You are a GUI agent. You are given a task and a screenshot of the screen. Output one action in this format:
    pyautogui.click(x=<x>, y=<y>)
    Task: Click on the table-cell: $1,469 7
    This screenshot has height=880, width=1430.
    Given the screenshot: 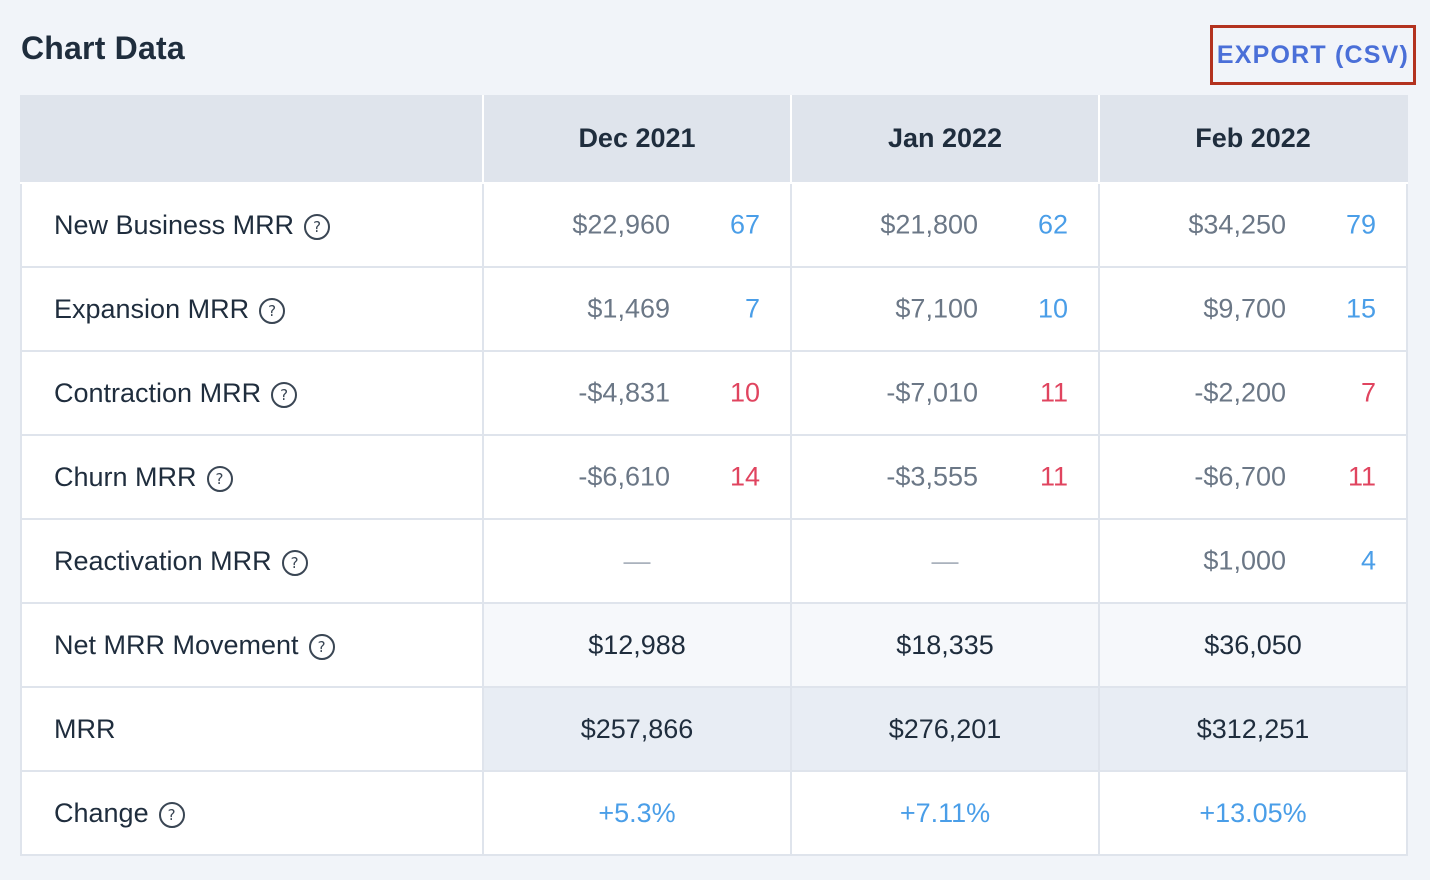 What is the action you would take?
    pyautogui.click(x=637, y=309)
    